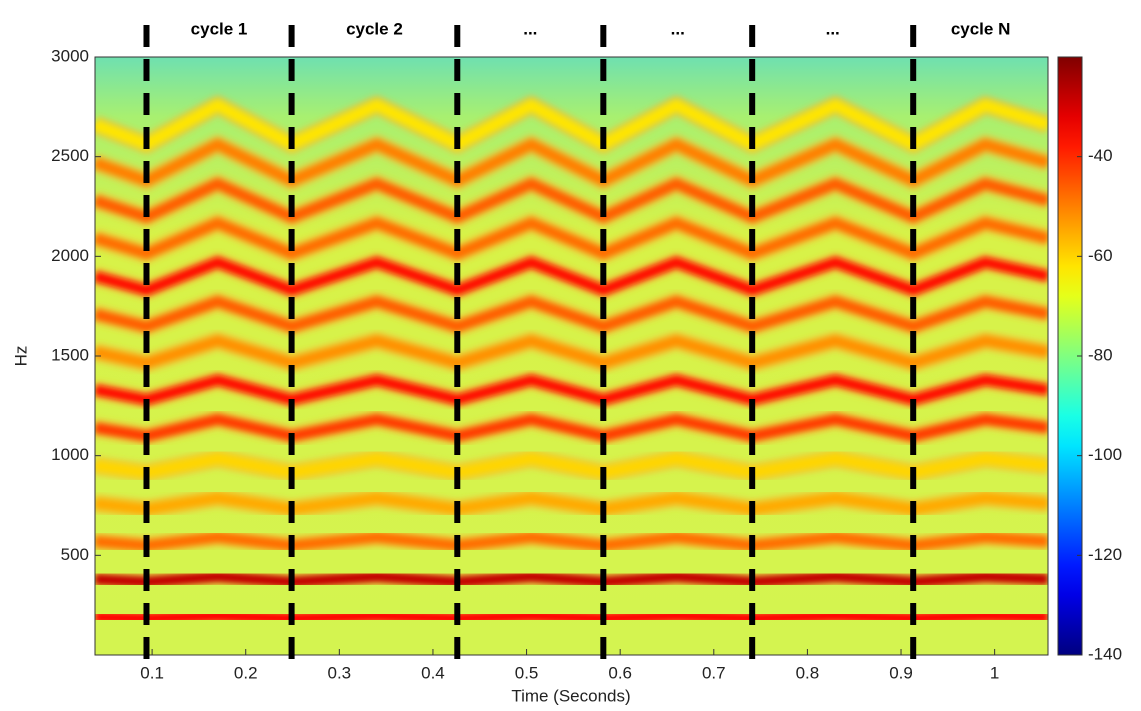  What do you see at coordinates (1100, 255) in the screenshot?
I see `colorbar-tick-label: -60` at bounding box center [1100, 255].